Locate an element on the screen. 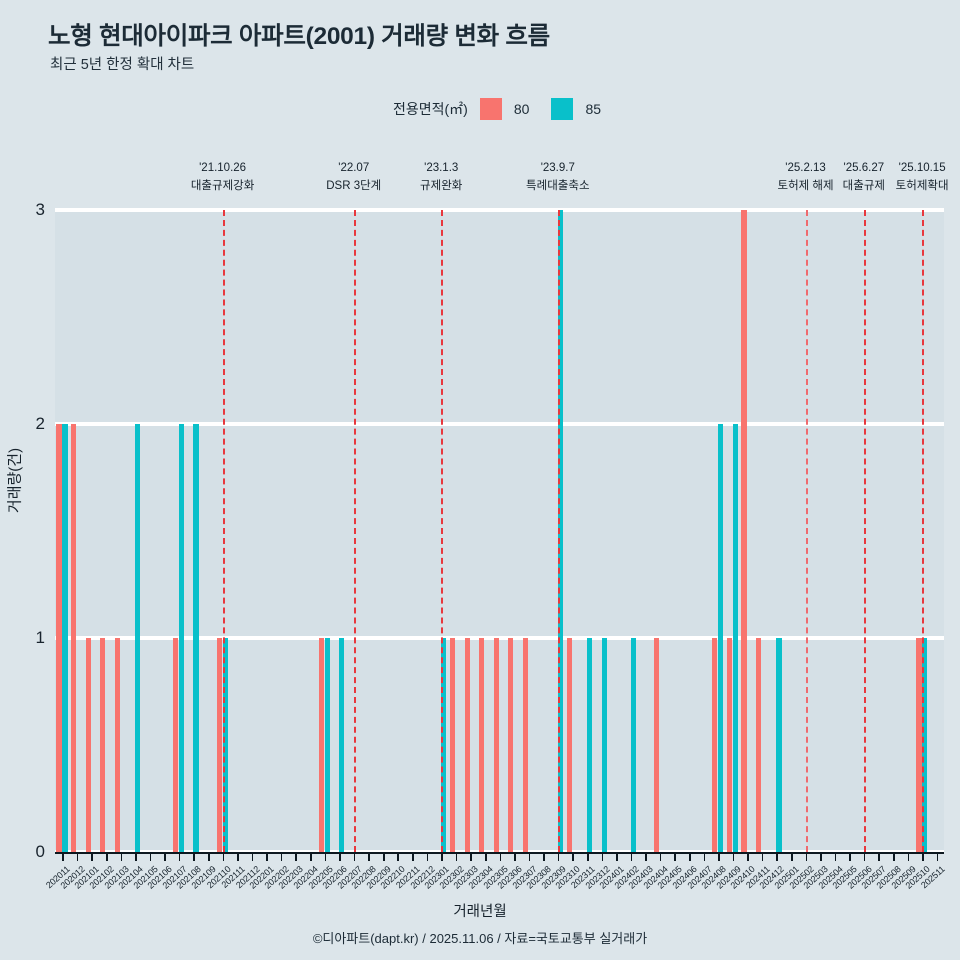 The image size is (960, 960). x-axis-label: 거래년월 is located at coordinates (480, 912).